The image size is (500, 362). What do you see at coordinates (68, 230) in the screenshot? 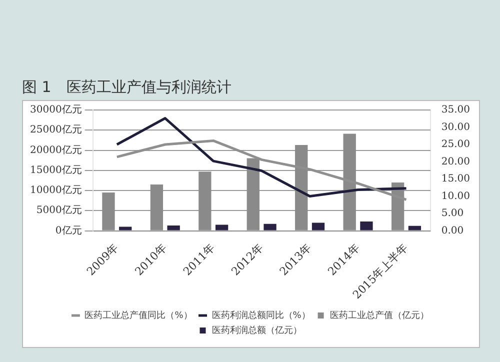
I see `y-tick-label: 0亿元` at bounding box center [68, 230].